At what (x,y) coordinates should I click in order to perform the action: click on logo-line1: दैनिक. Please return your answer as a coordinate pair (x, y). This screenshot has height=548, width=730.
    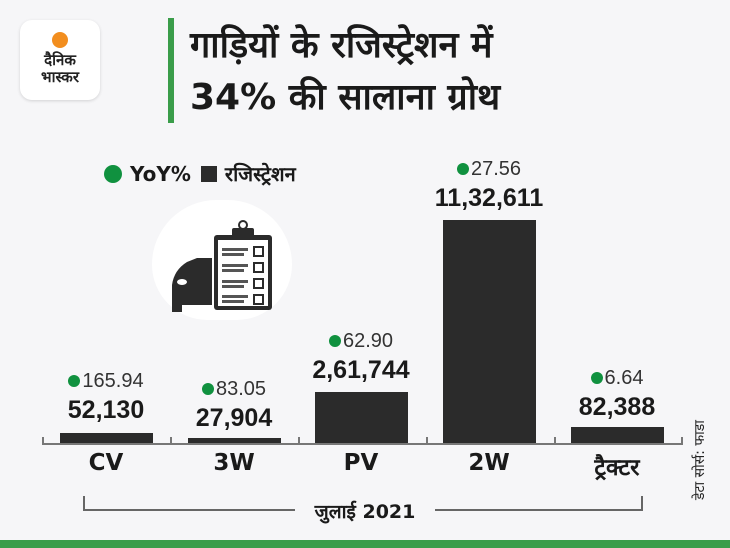
    Looking at the image, I should click on (60, 60).